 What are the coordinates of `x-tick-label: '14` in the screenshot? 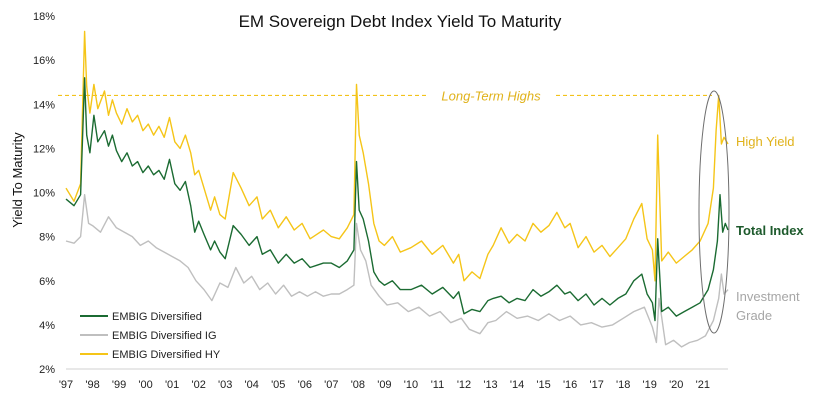 It's located at (517, 385).